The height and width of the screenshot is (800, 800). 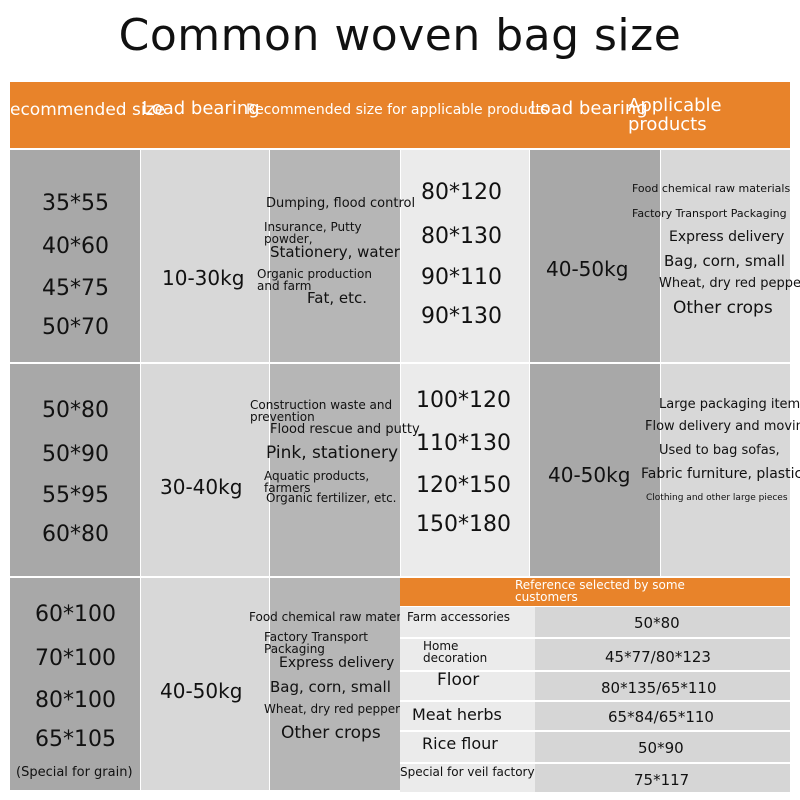 I want to click on header-load-bearing-b: Load bearing, so click(x=589, y=108).